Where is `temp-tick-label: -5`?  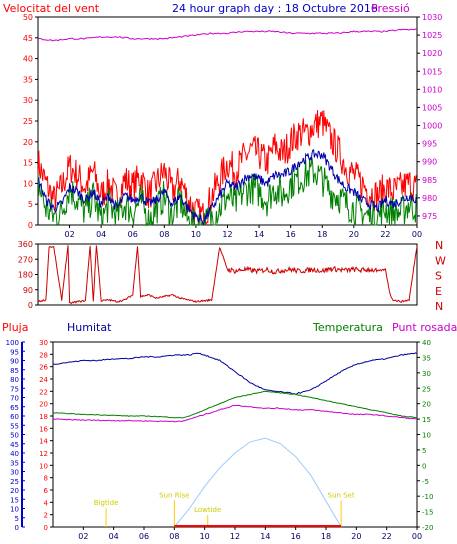
temp-tick-label: -5 is located at coordinates (425, 482).